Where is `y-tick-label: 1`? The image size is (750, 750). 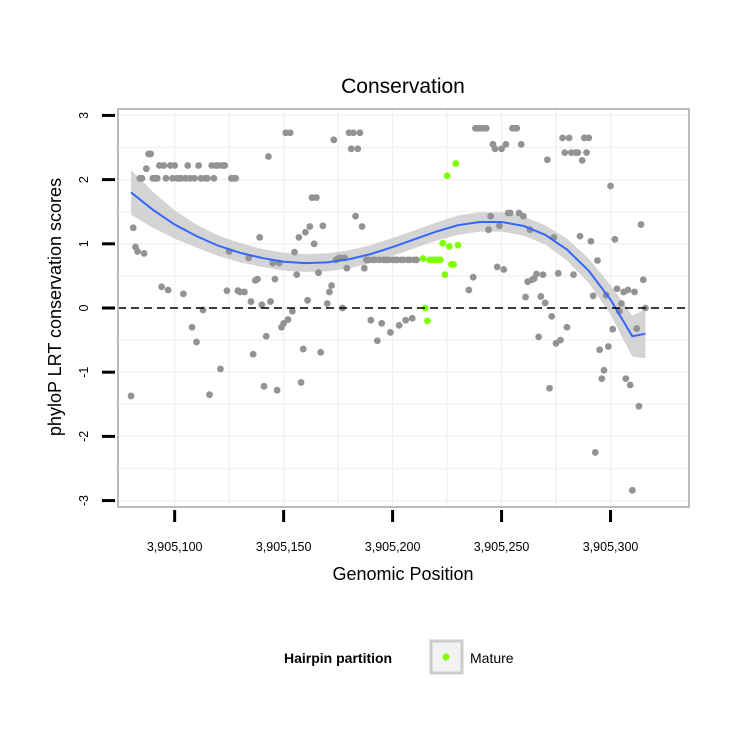
y-tick-label: 1 is located at coordinates (84, 243).